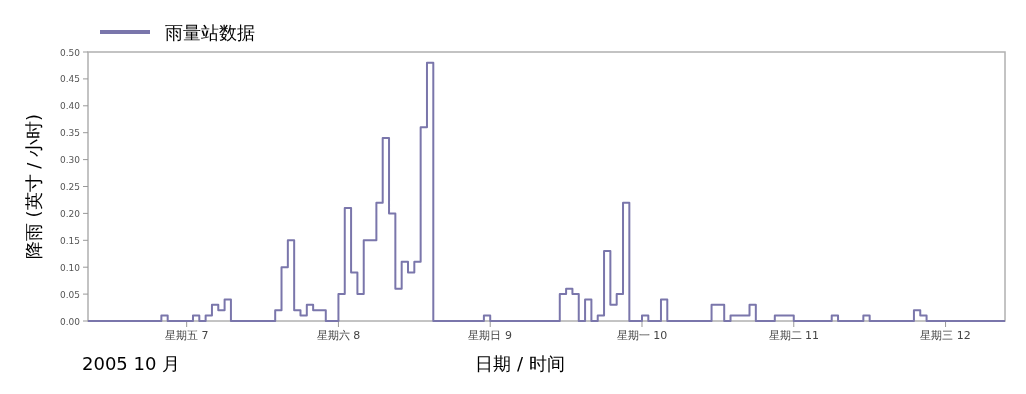 This screenshot has height=394, width=1026. What do you see at coordinates (69, 133) in the screenshot?
I see `y-tick-label: 0.35` at bounding box center [69, 133].